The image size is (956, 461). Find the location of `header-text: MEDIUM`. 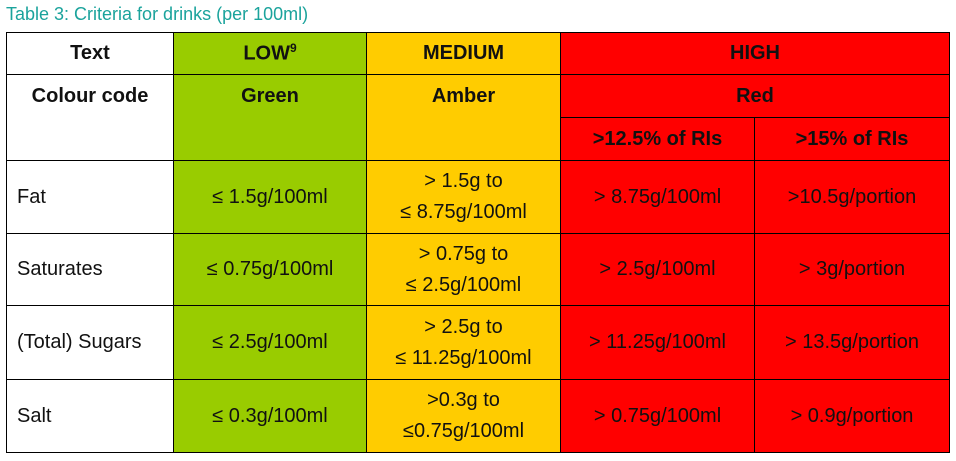

header-text: MEDIUM is located at coordinates (463, 53).